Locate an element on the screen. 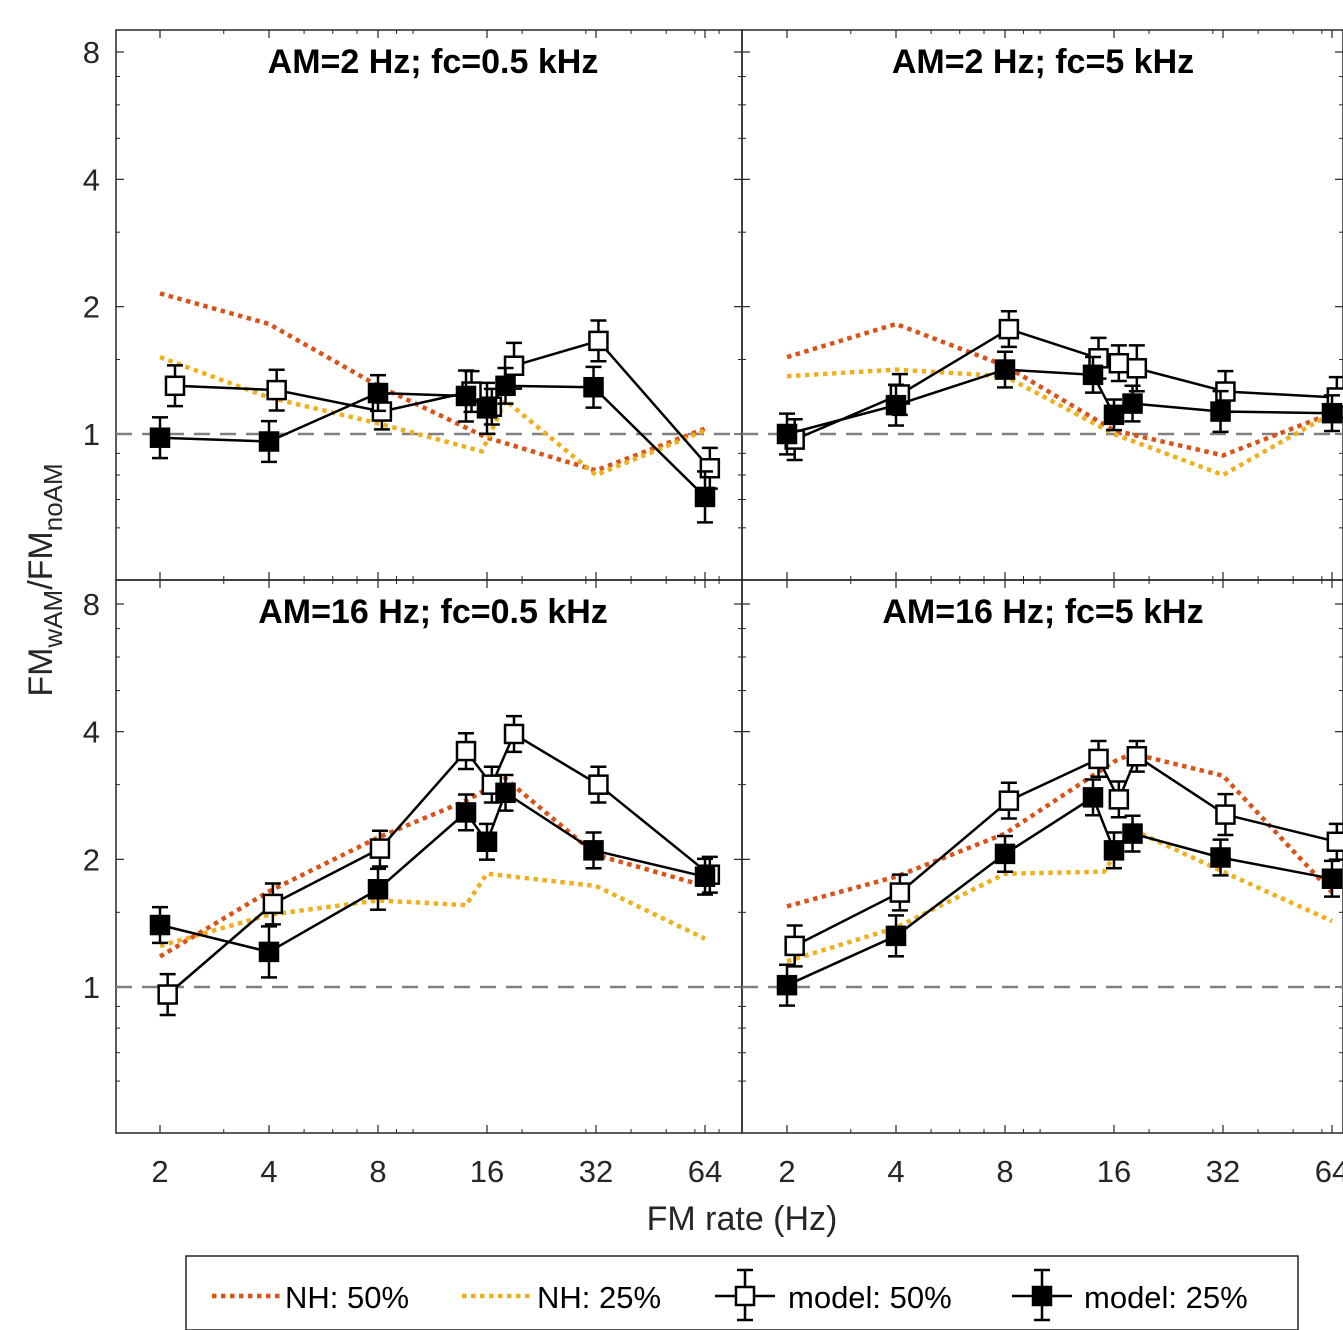 The width and height of the screenshot is (1343, 1330). panel-title: AM=16 Hz; fc=0.5 kHz is located at coordinates (433, 612).